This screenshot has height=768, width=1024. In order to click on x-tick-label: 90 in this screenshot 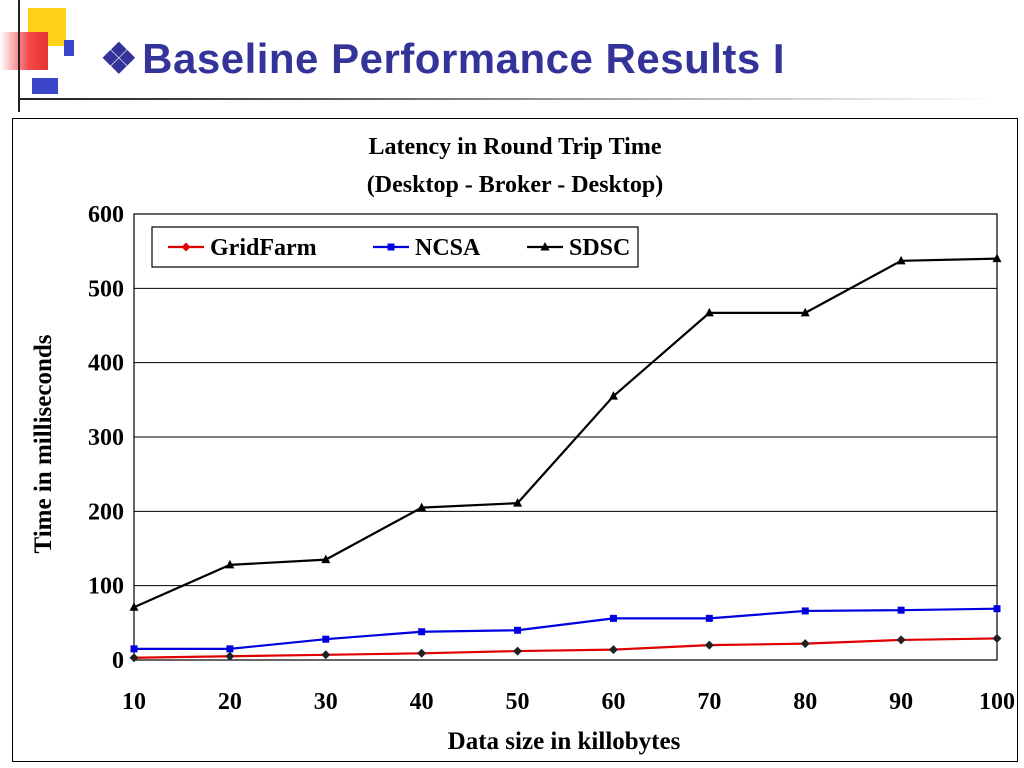, I will do `click(901, 702)`.